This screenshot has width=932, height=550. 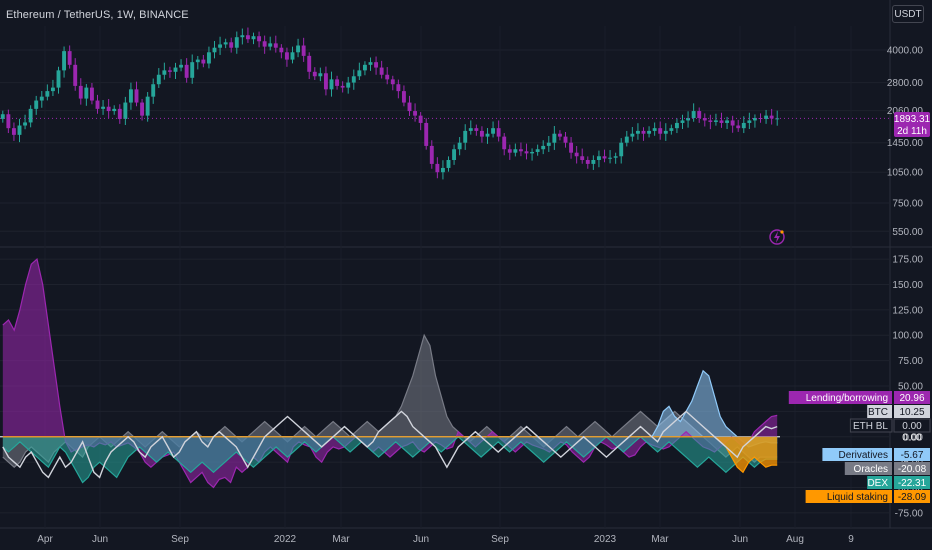 What do you see at coordinates (907, 203) in the screenshot?
I see `price-tick-label: 750.00` at bounding box center [907, 203].